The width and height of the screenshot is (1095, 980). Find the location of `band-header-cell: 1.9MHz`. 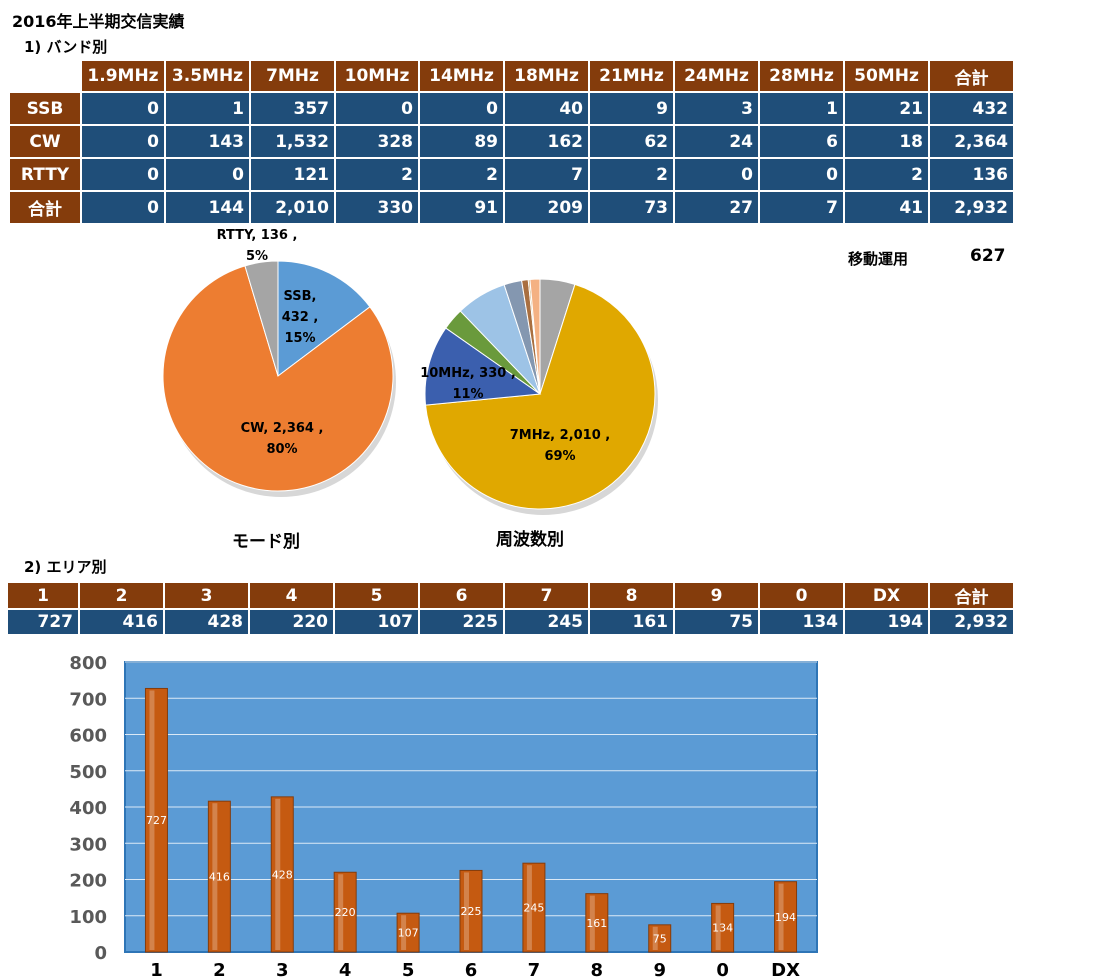

band-header-cell: 1.9MHz is located at coordinates (123, 76).